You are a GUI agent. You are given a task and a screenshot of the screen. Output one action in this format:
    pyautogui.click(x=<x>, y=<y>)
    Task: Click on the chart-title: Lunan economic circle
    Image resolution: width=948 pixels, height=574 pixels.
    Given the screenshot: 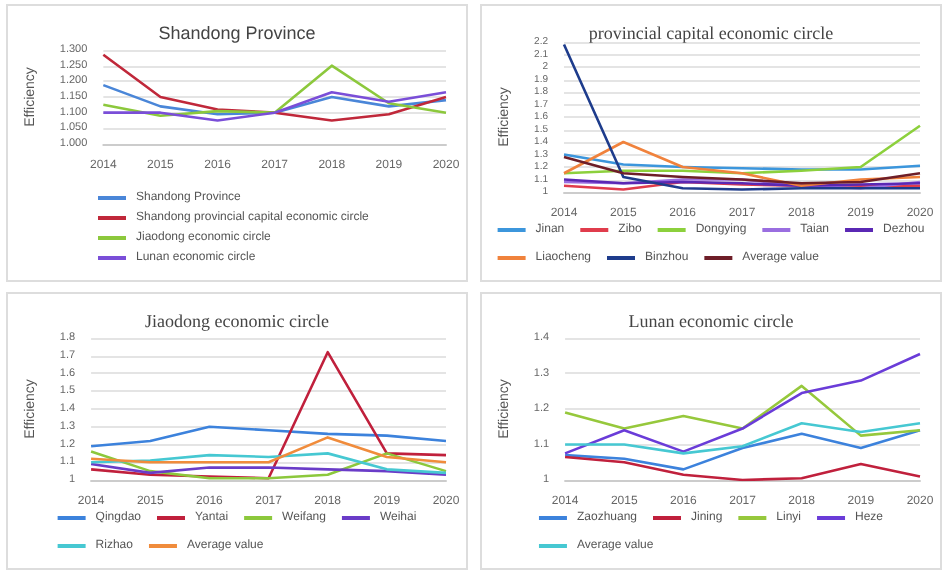 What is the action you would take?
    pyautogui.click(x=711, y=320)
    